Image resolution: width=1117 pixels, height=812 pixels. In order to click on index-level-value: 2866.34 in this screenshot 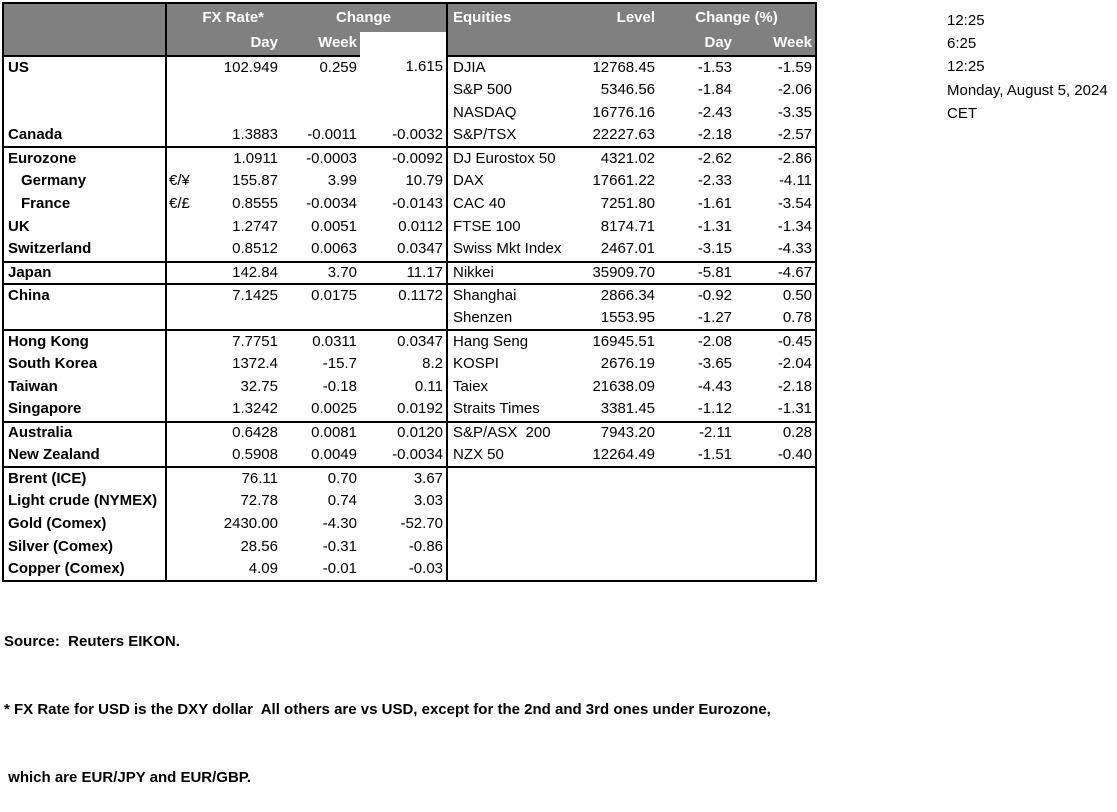, I will do `click(628, 296)`.